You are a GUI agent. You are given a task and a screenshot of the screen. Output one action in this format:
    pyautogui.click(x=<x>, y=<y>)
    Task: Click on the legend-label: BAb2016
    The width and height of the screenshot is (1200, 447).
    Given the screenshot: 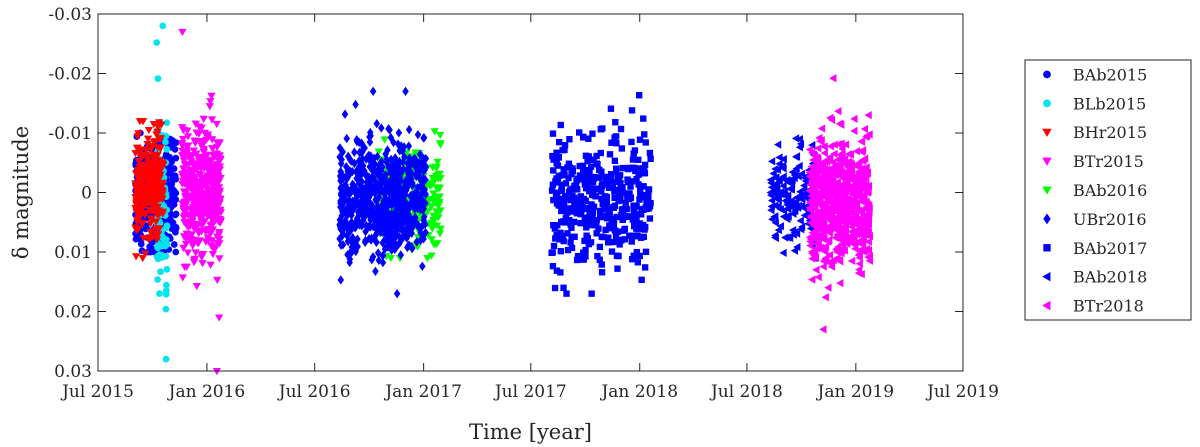 What is the action you would take?
    pyautogui.click(x=1110, y=190)
    